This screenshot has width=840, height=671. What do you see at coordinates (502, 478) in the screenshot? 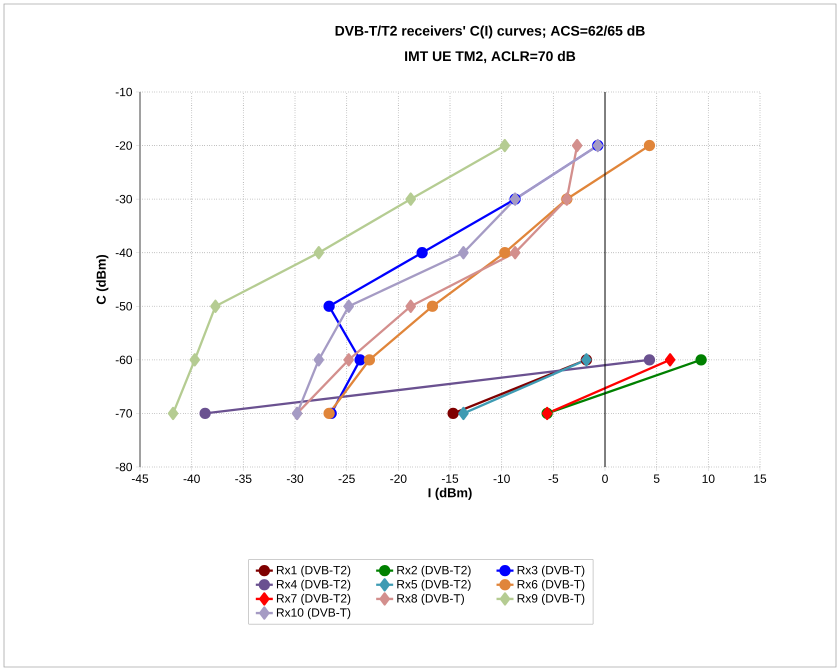
I see `x-tick-label: -10` at bounding box center [502, 478].